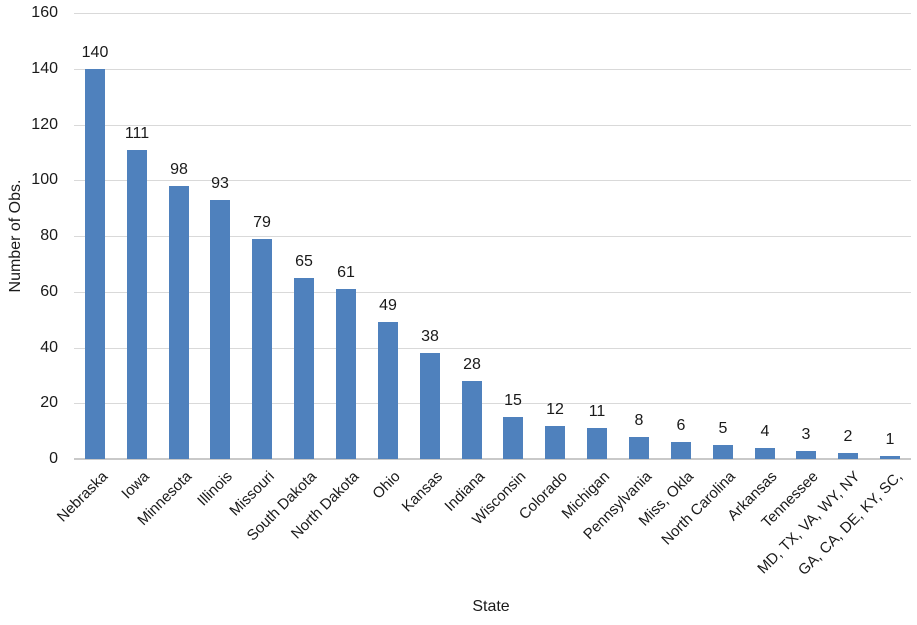  I want to click on bar-value-label: 93, so click(220, 183).